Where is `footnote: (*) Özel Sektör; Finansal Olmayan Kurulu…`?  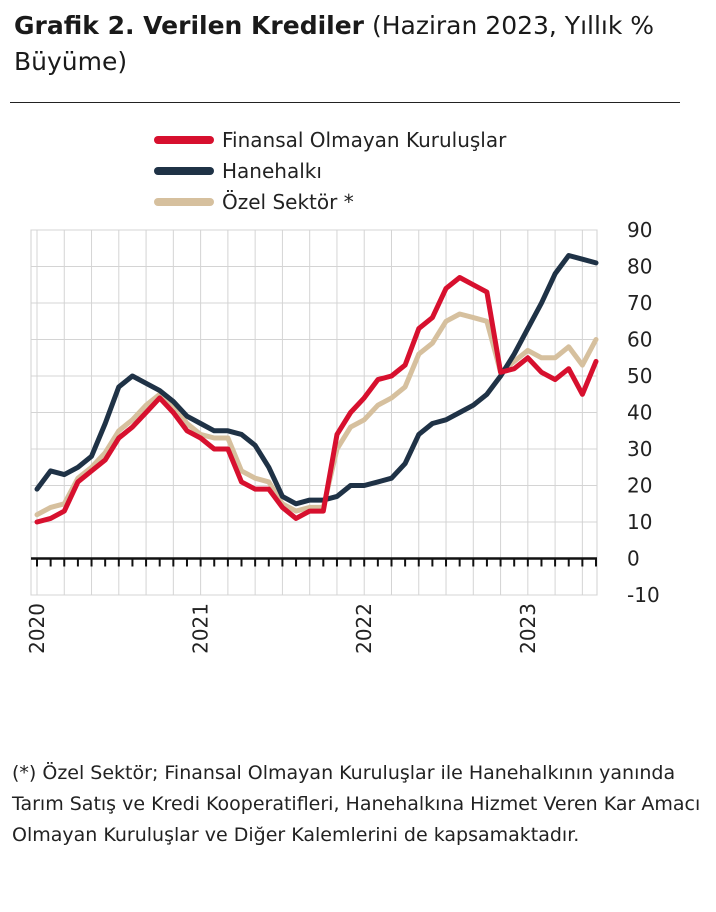
footnote: (*) Özel Sektör; Finansal Olmayan Kurulu… is located at coordinates (356, 804).